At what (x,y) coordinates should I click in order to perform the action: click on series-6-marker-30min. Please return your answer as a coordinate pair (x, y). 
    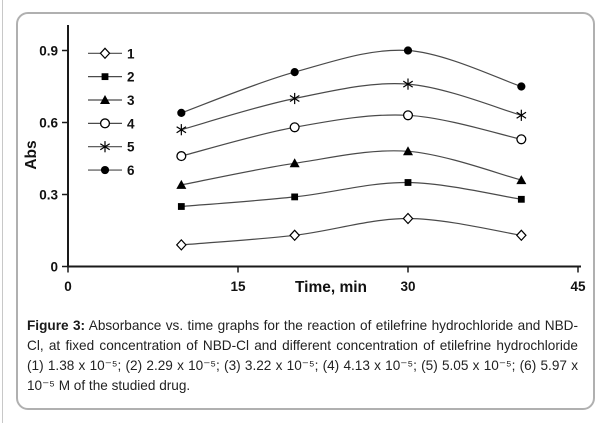
    Looking at the image, I should click on (408, 50).